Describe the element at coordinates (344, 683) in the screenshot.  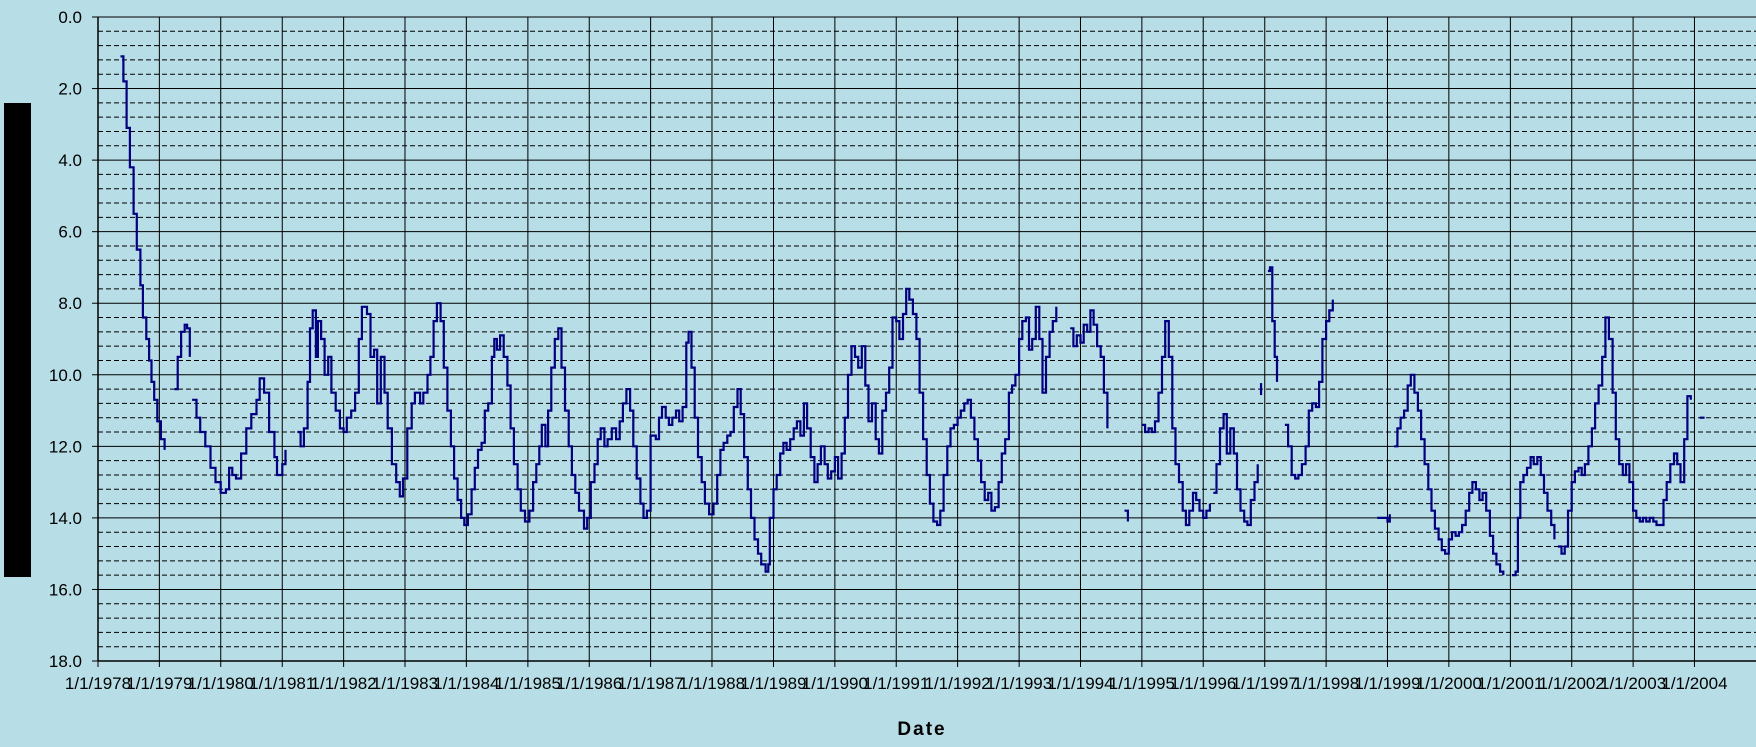
I see `x-tick-label: 1/1/1982` at that location.